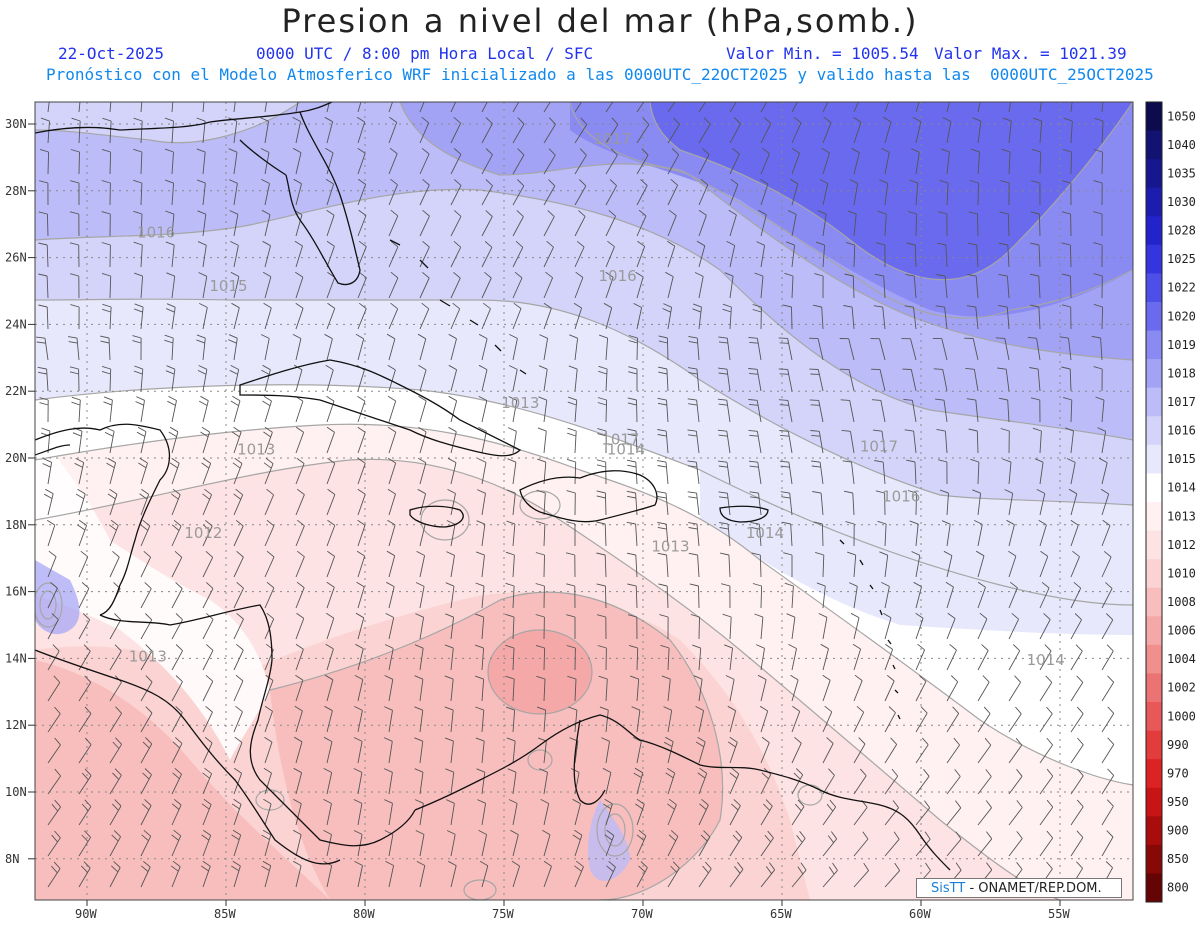 This screenshot has width=1200, height=927. What do you see at coordinates (256, 450) in the screenshot?
I see `contour-label: 1013` at bounding box center [256, 450].